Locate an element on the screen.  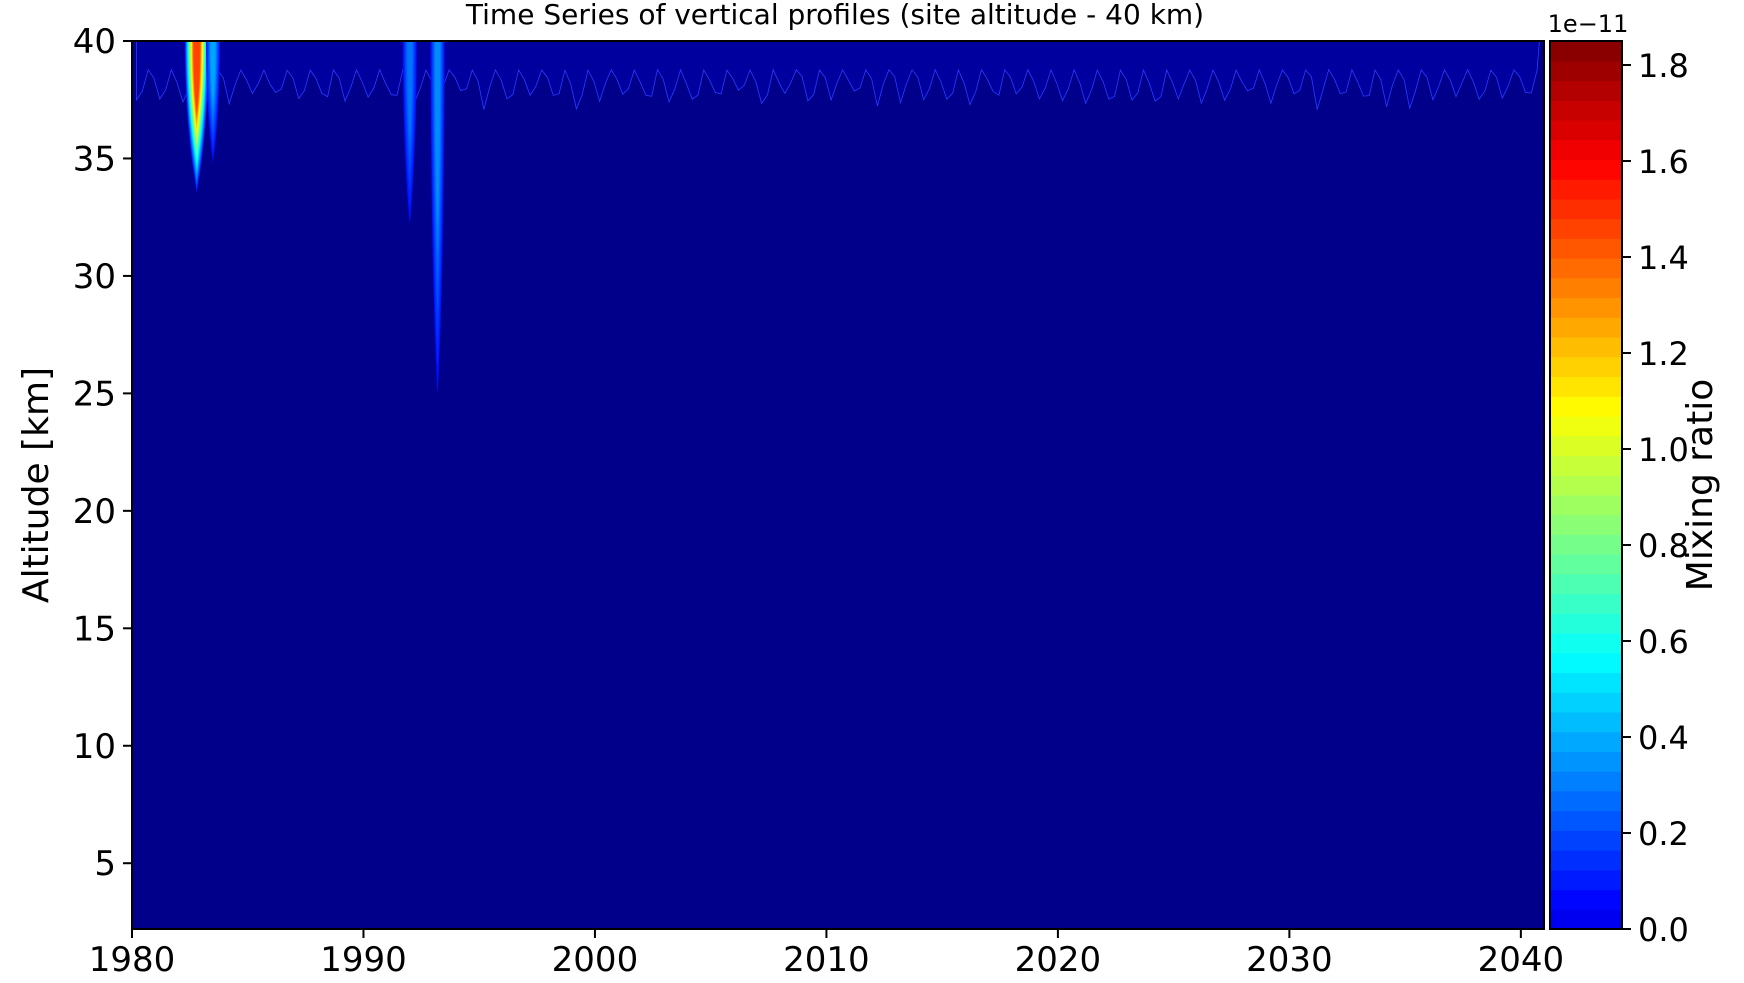
colorbar-tick-label: 1.2 is located at coordinates (1663, 354).